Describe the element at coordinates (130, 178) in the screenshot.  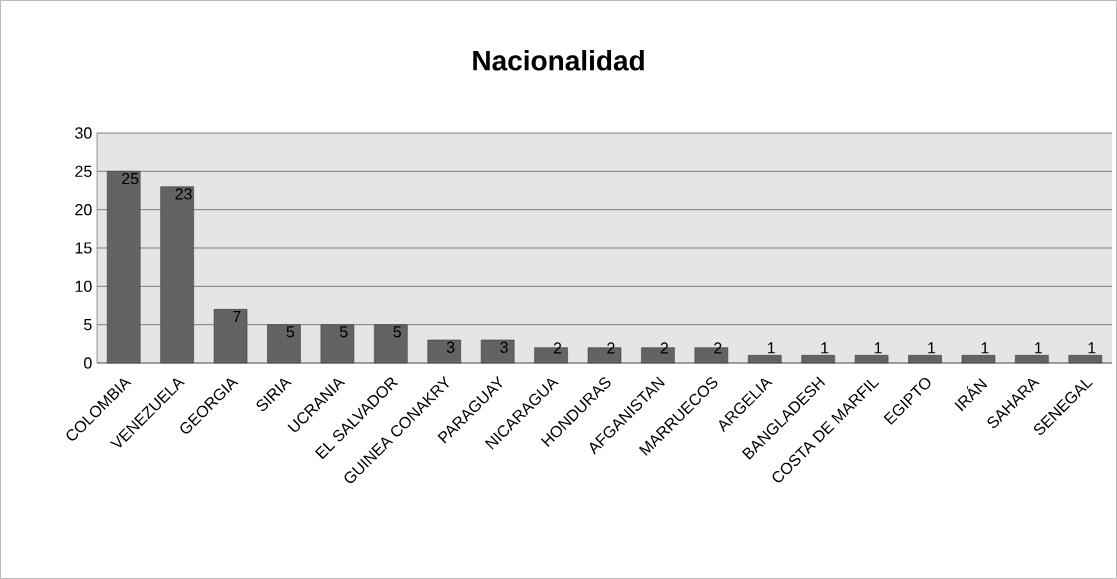
I see `data-label: 25` at that location.